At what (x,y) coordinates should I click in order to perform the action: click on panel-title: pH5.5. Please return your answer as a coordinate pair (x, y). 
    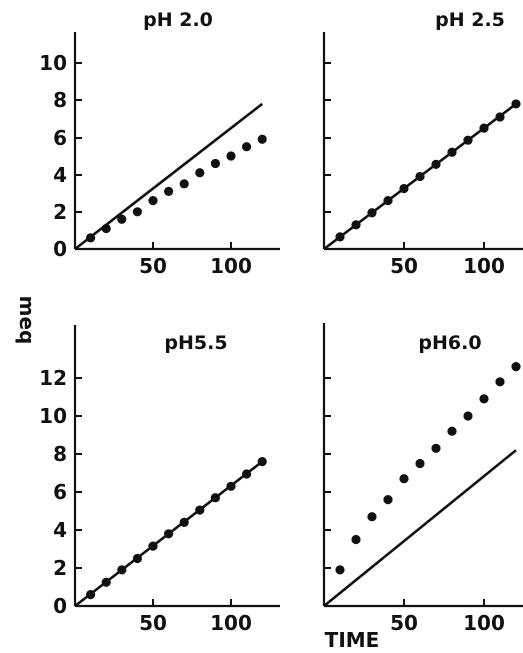
    Looking at the image, I should click on (195, 343).